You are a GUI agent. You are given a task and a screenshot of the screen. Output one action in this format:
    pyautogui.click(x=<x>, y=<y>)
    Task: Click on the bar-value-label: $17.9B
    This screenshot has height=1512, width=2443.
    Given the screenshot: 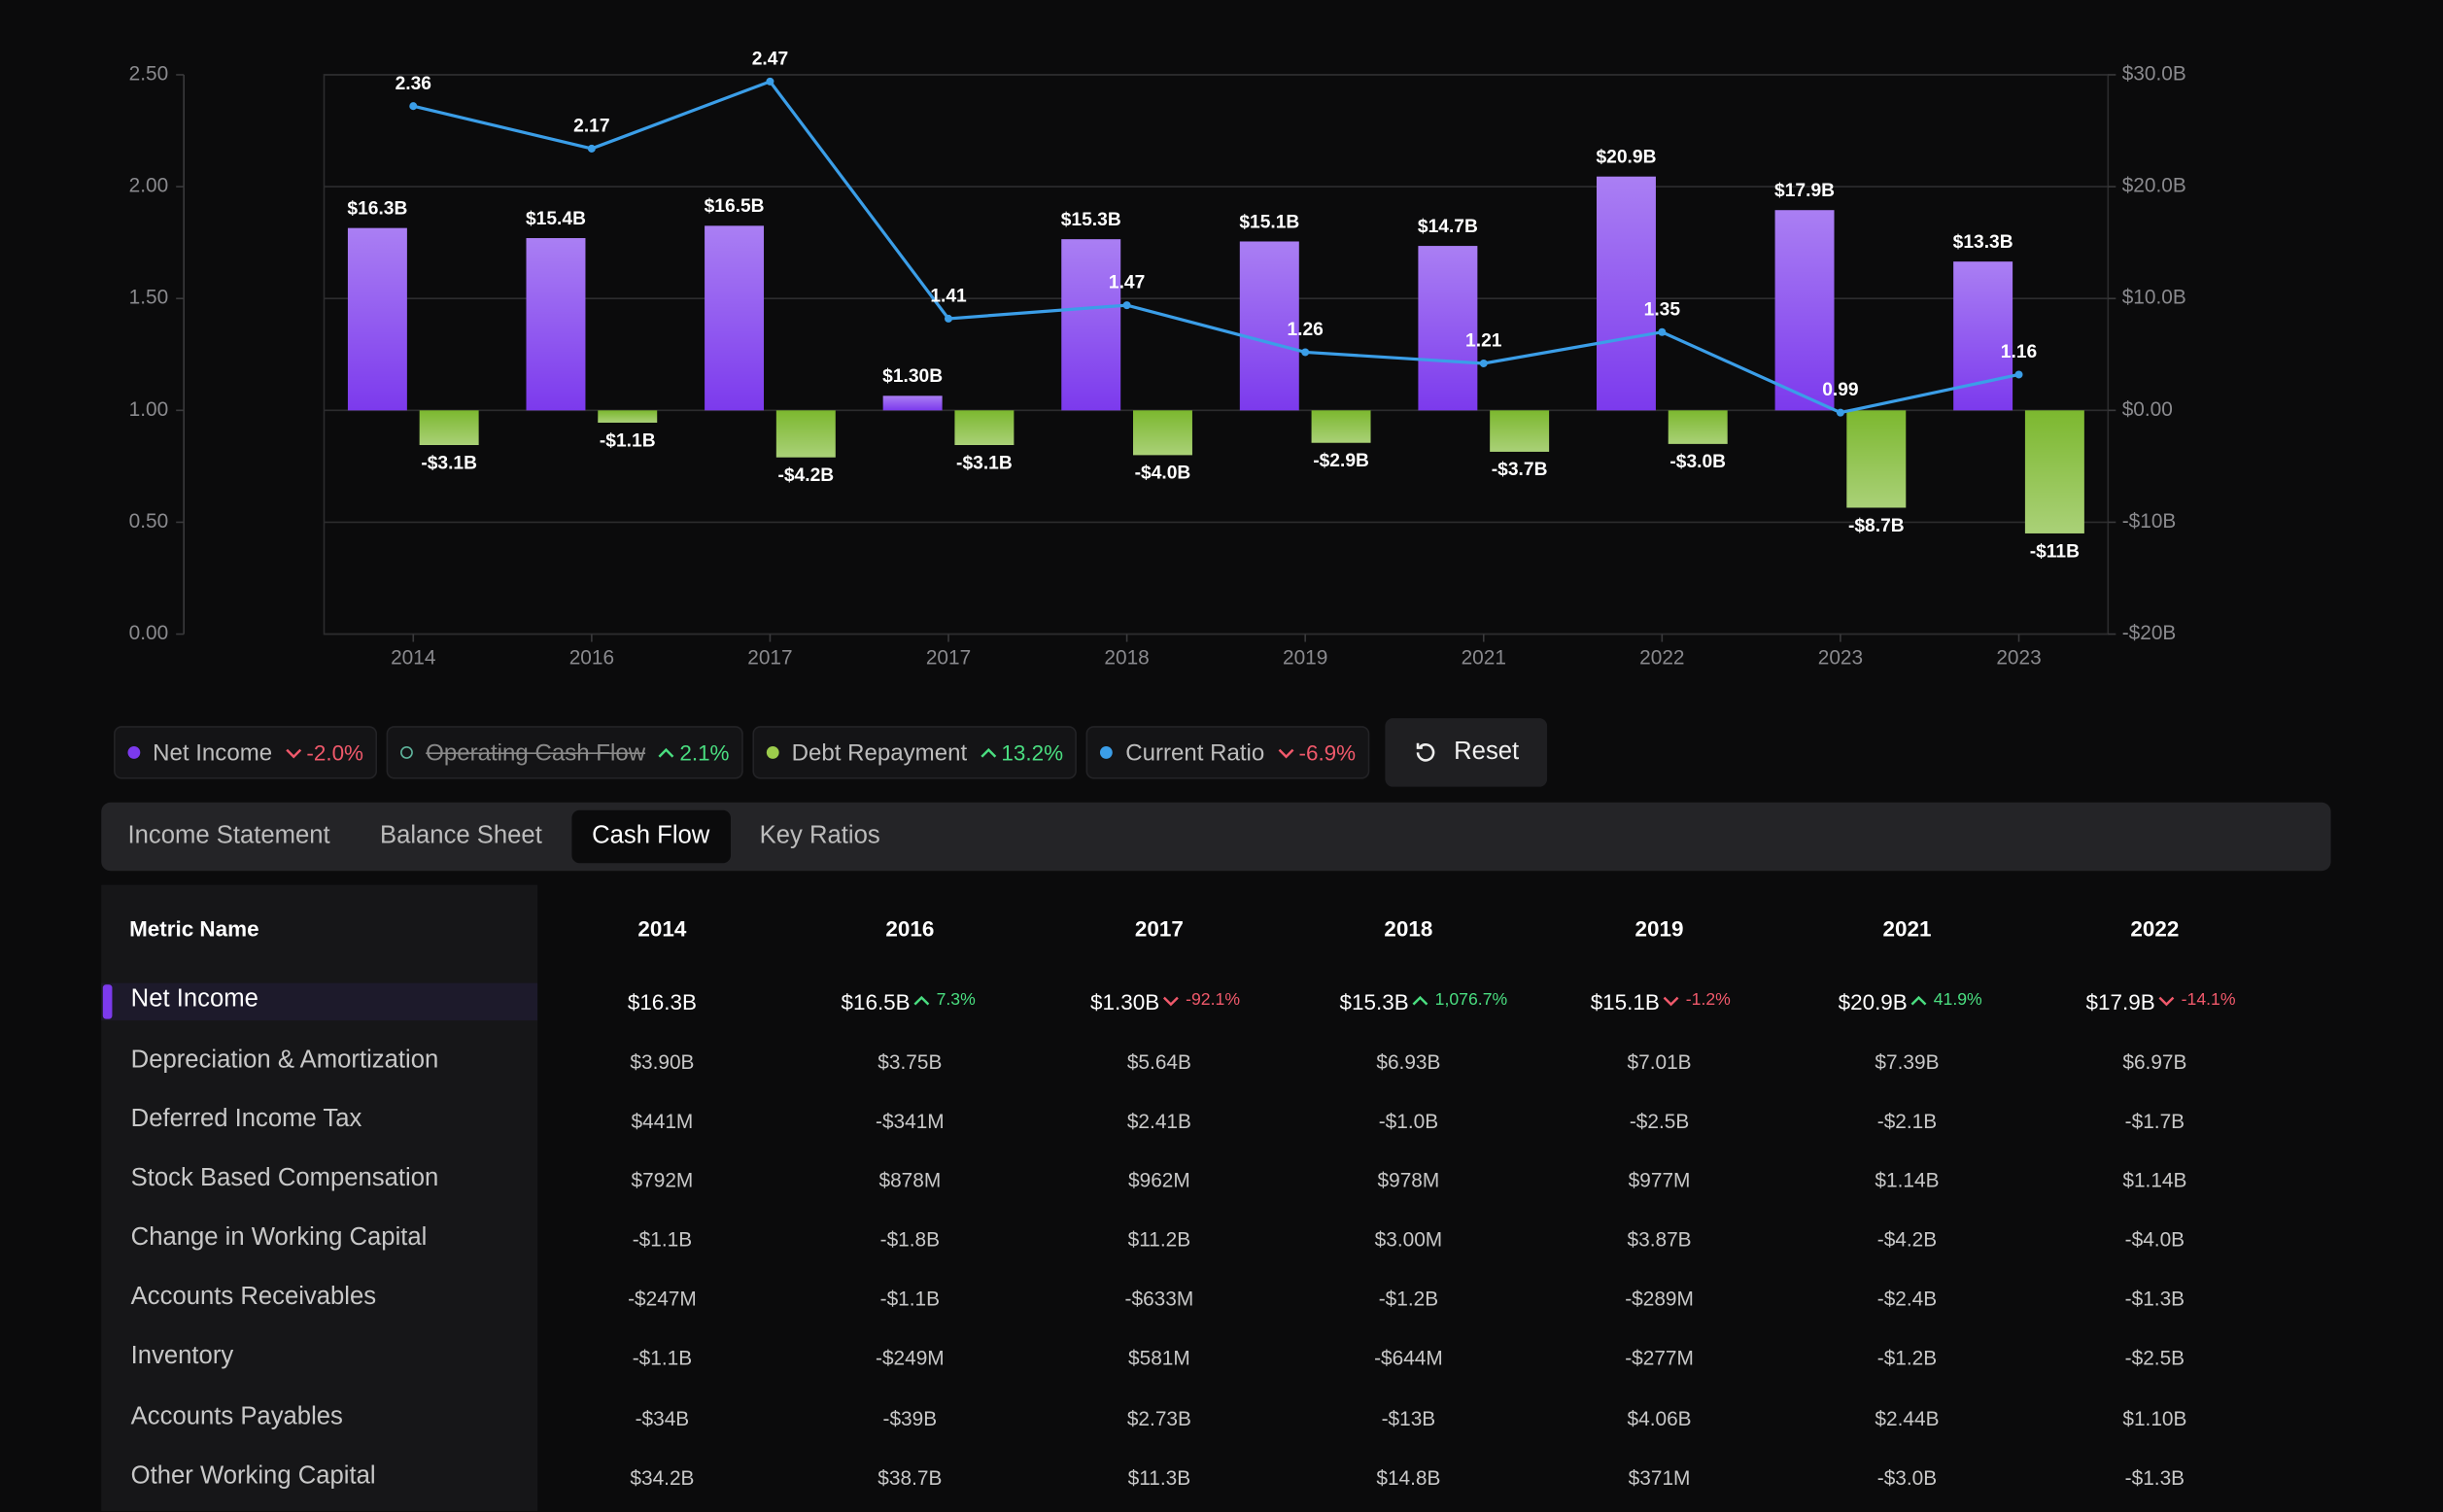 What is the action you would take?
    pyautogui.click(x=1804, y=191)
    